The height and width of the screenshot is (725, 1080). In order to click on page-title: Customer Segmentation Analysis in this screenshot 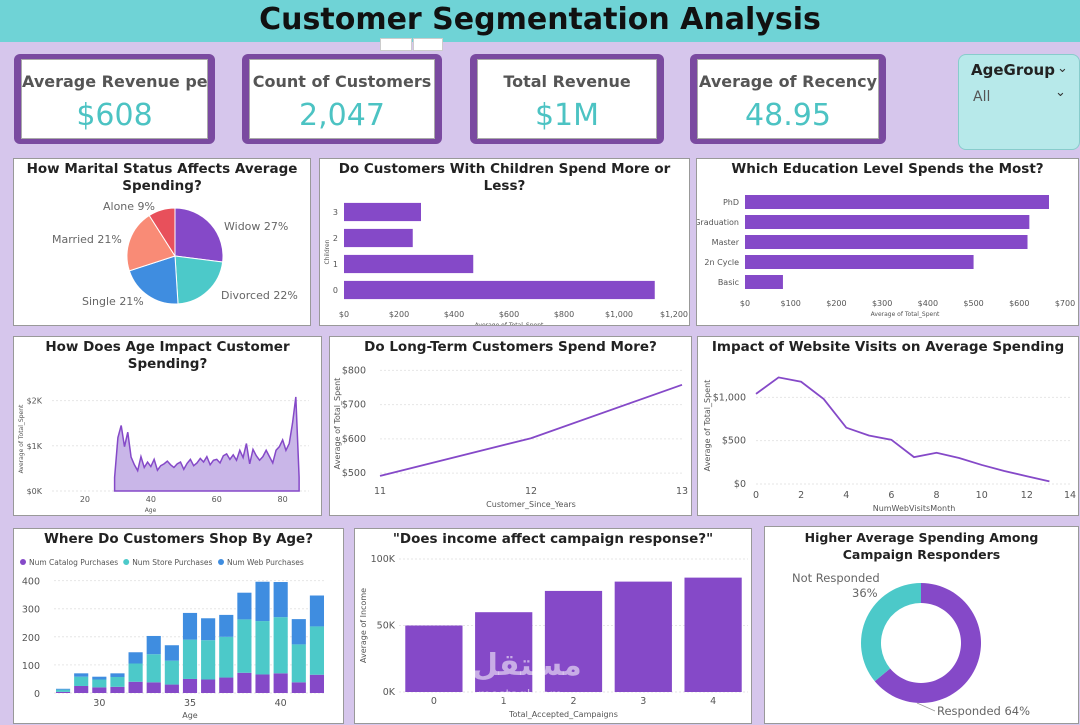, I will do `click(540, 19)`.